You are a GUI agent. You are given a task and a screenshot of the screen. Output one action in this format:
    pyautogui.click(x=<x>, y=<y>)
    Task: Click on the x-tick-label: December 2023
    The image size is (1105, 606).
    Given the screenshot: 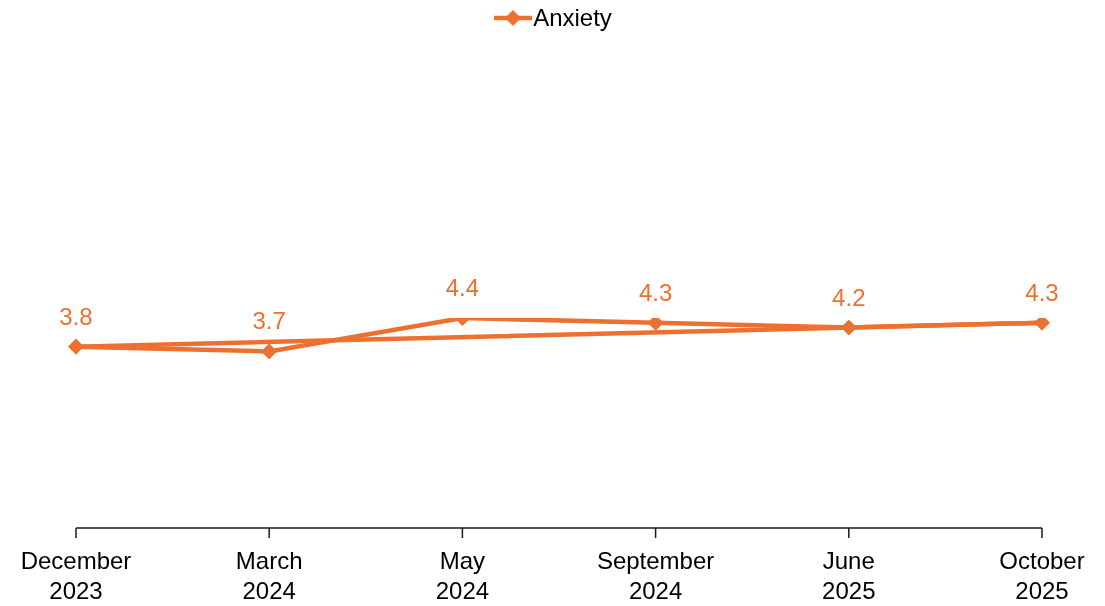 What is the action you would take?
    pyautogui.click(x=76, y=575)
    